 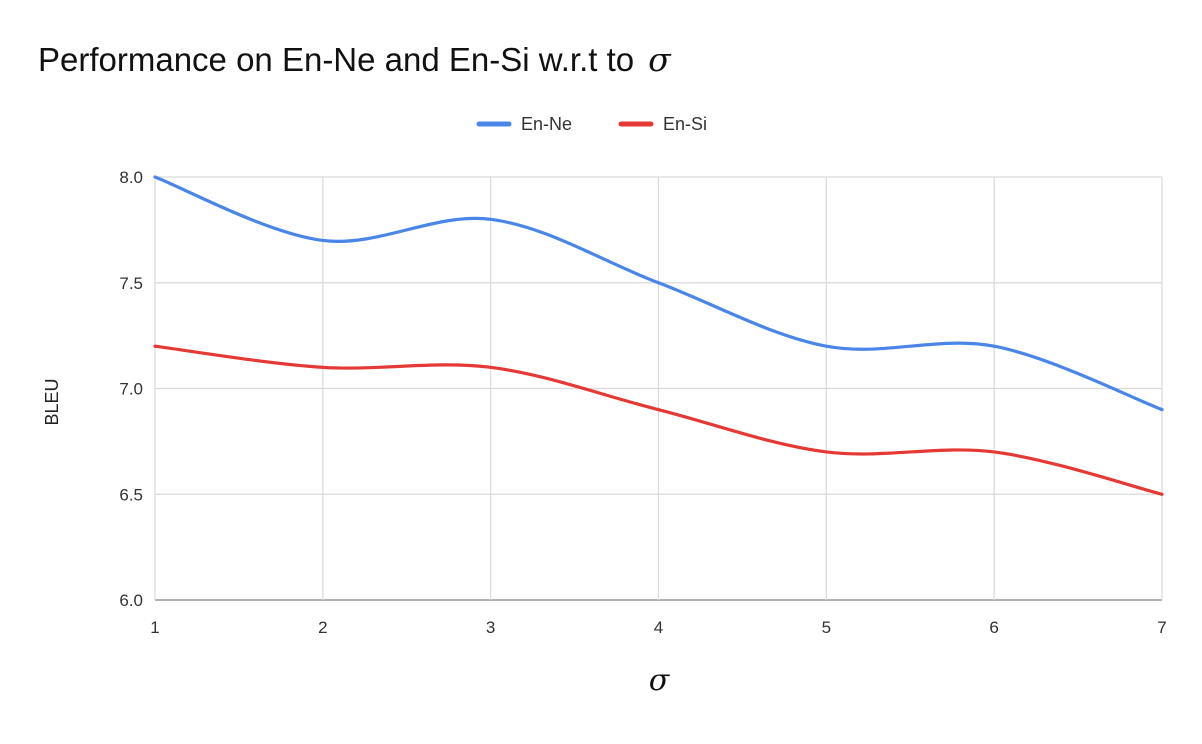 What do you see at coordinates (993, 627) in the screenshot?
I see `x-tick-label: 6` at bounding box center [993, 627].